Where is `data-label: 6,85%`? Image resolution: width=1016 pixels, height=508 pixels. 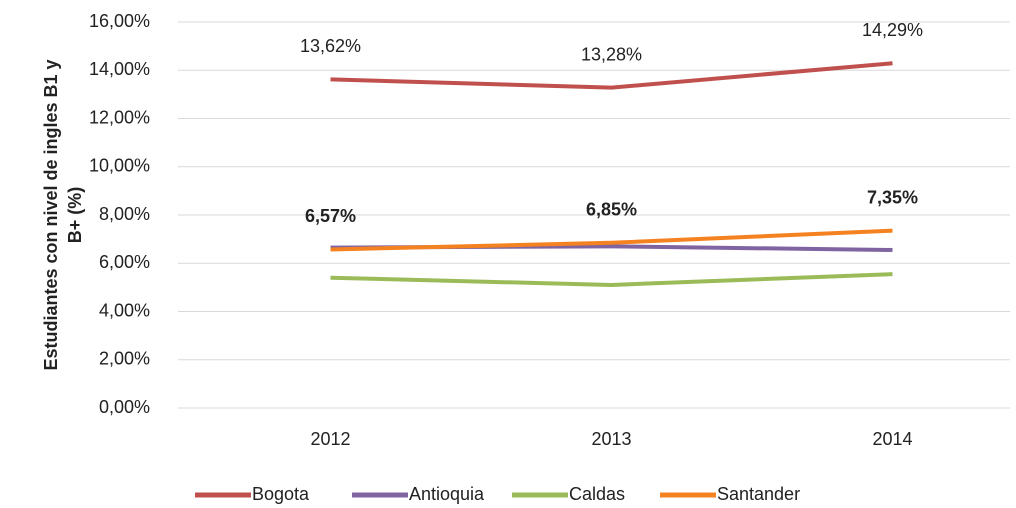 data-label: 6,85% is located at coordinates (611, 209).